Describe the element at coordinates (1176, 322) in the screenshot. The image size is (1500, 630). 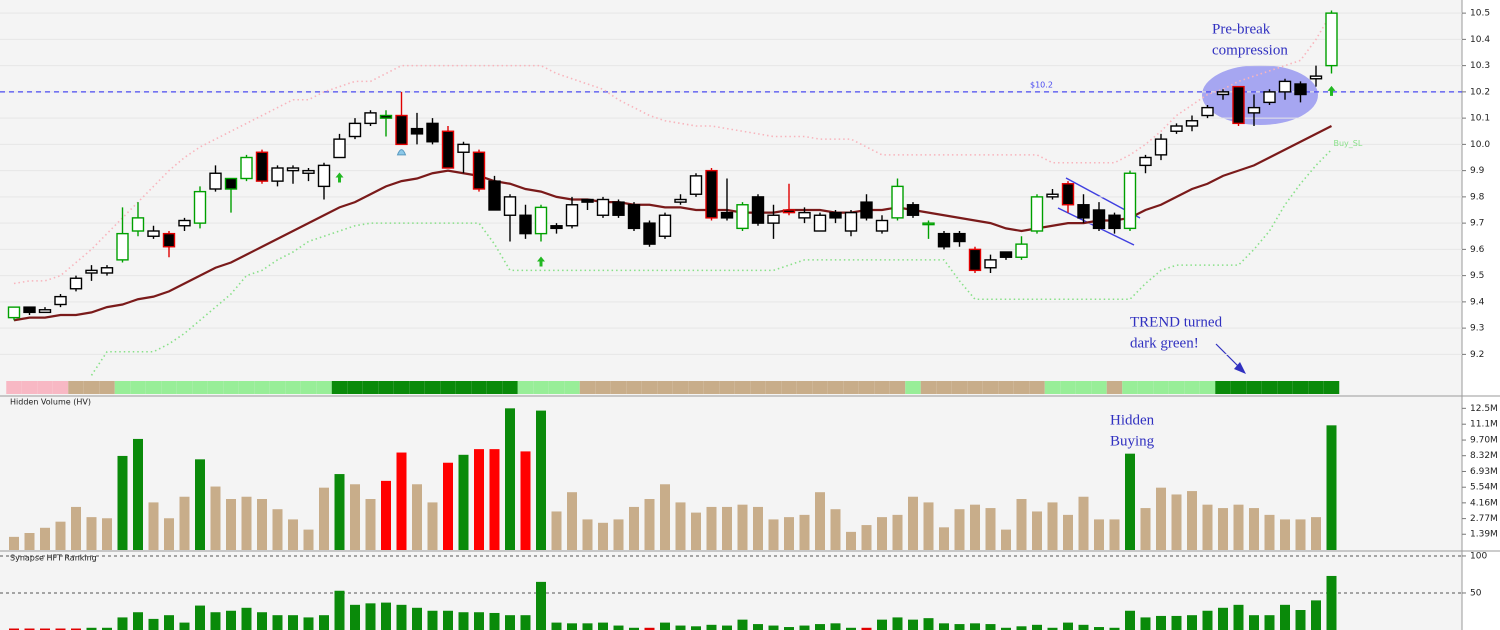
I see `annotation: TREND turned` at that location.